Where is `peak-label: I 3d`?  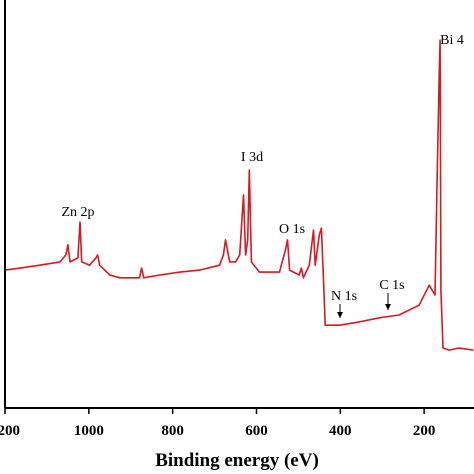 peak-label: I 3d is located at coordinates (252, 157).